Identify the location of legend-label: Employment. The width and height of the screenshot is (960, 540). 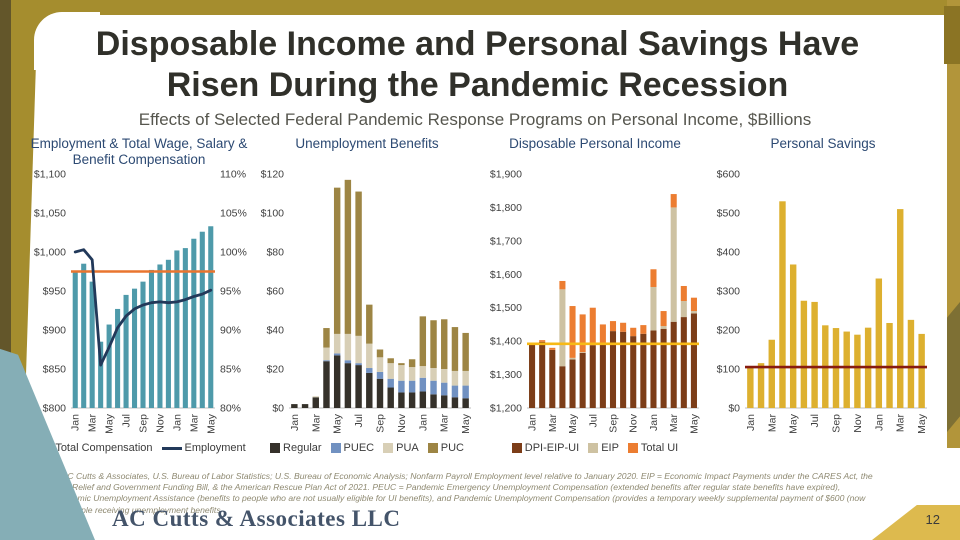
(215, 448).